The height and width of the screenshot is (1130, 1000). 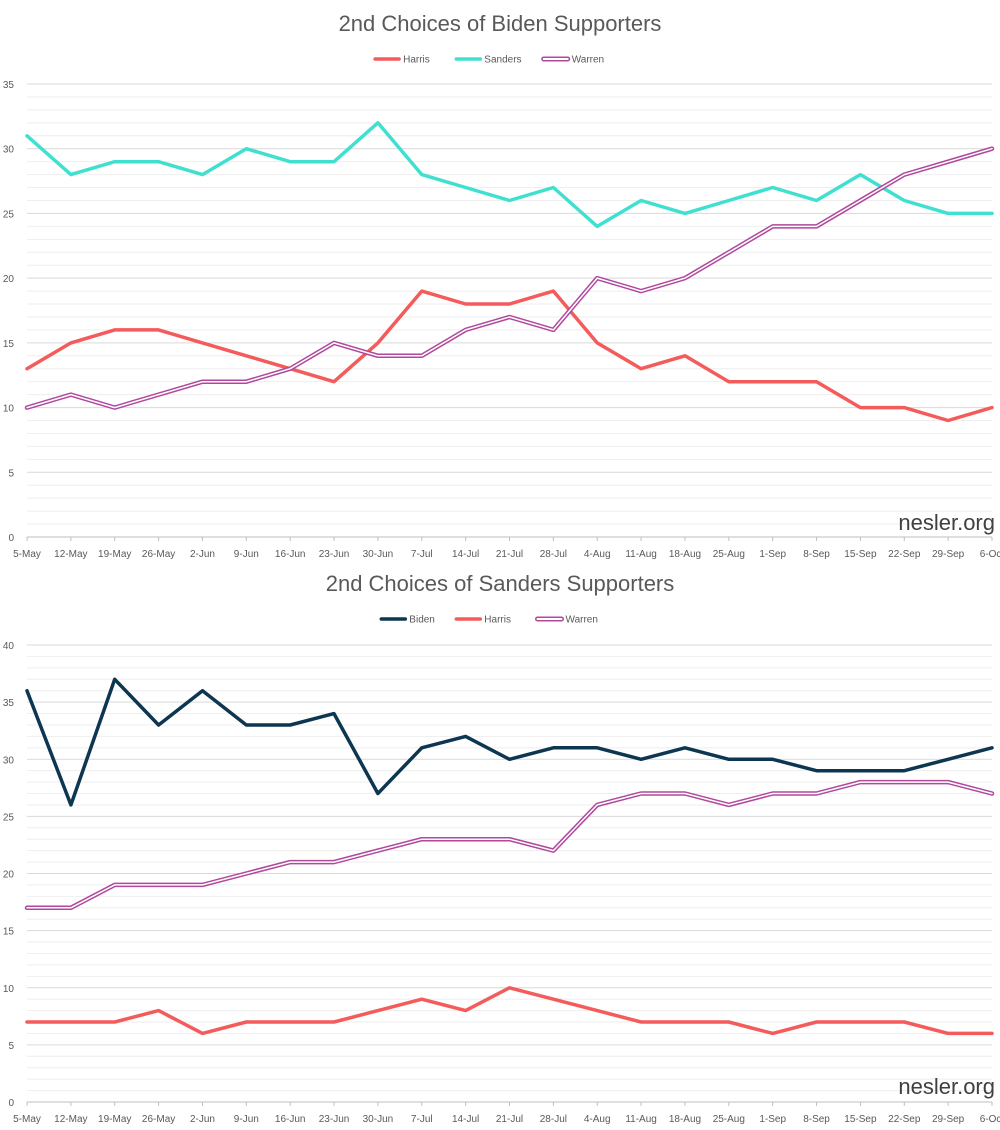 What do you see at coordinates (500, 23) in the screenshot?
I see `chart-title: 2nd Choices of Biden Supporters` at bounding box center [500, 23].